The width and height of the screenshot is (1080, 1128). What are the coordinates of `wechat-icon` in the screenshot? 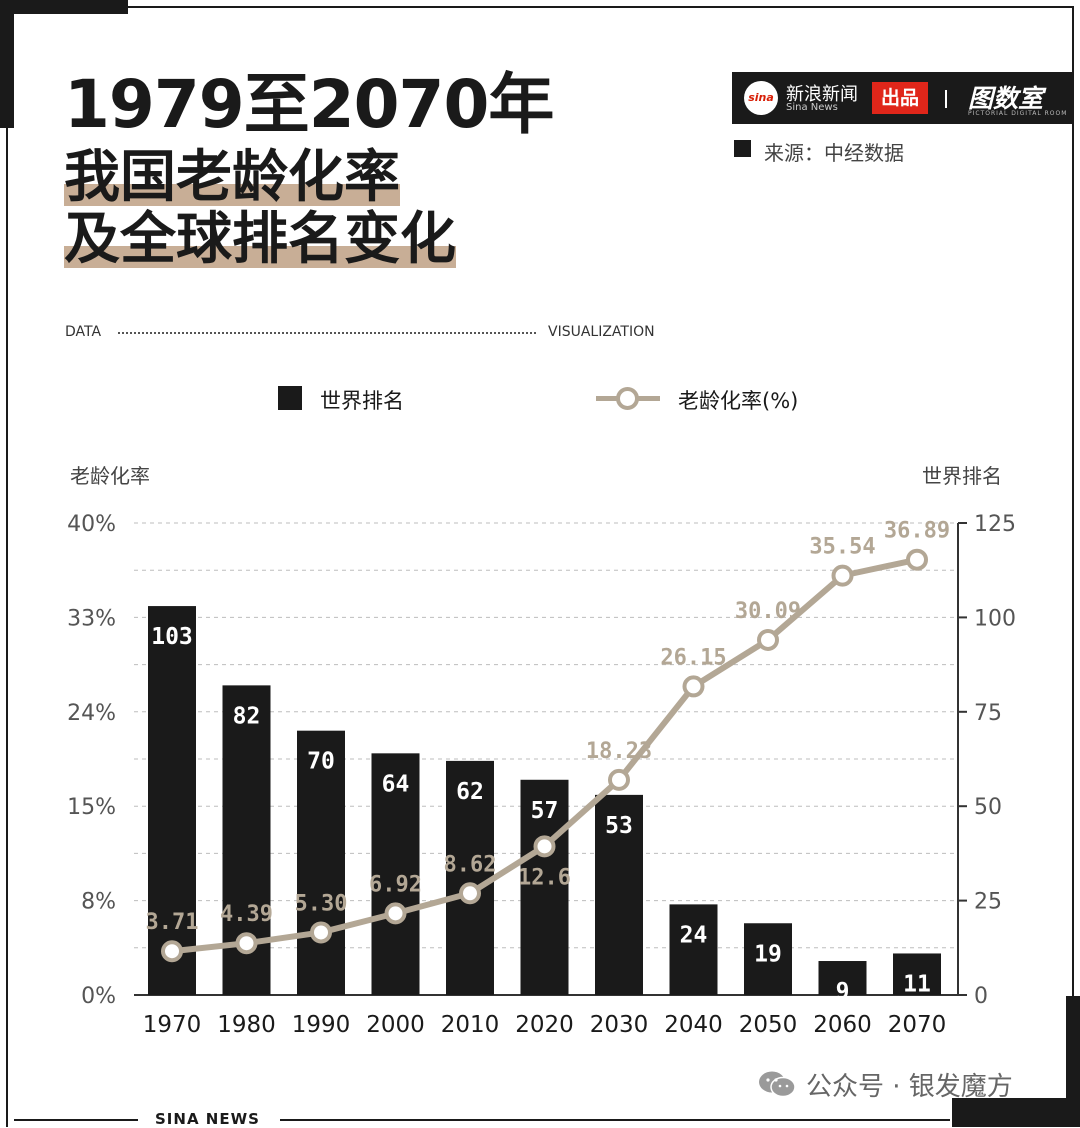 It's located at (777, 1084).